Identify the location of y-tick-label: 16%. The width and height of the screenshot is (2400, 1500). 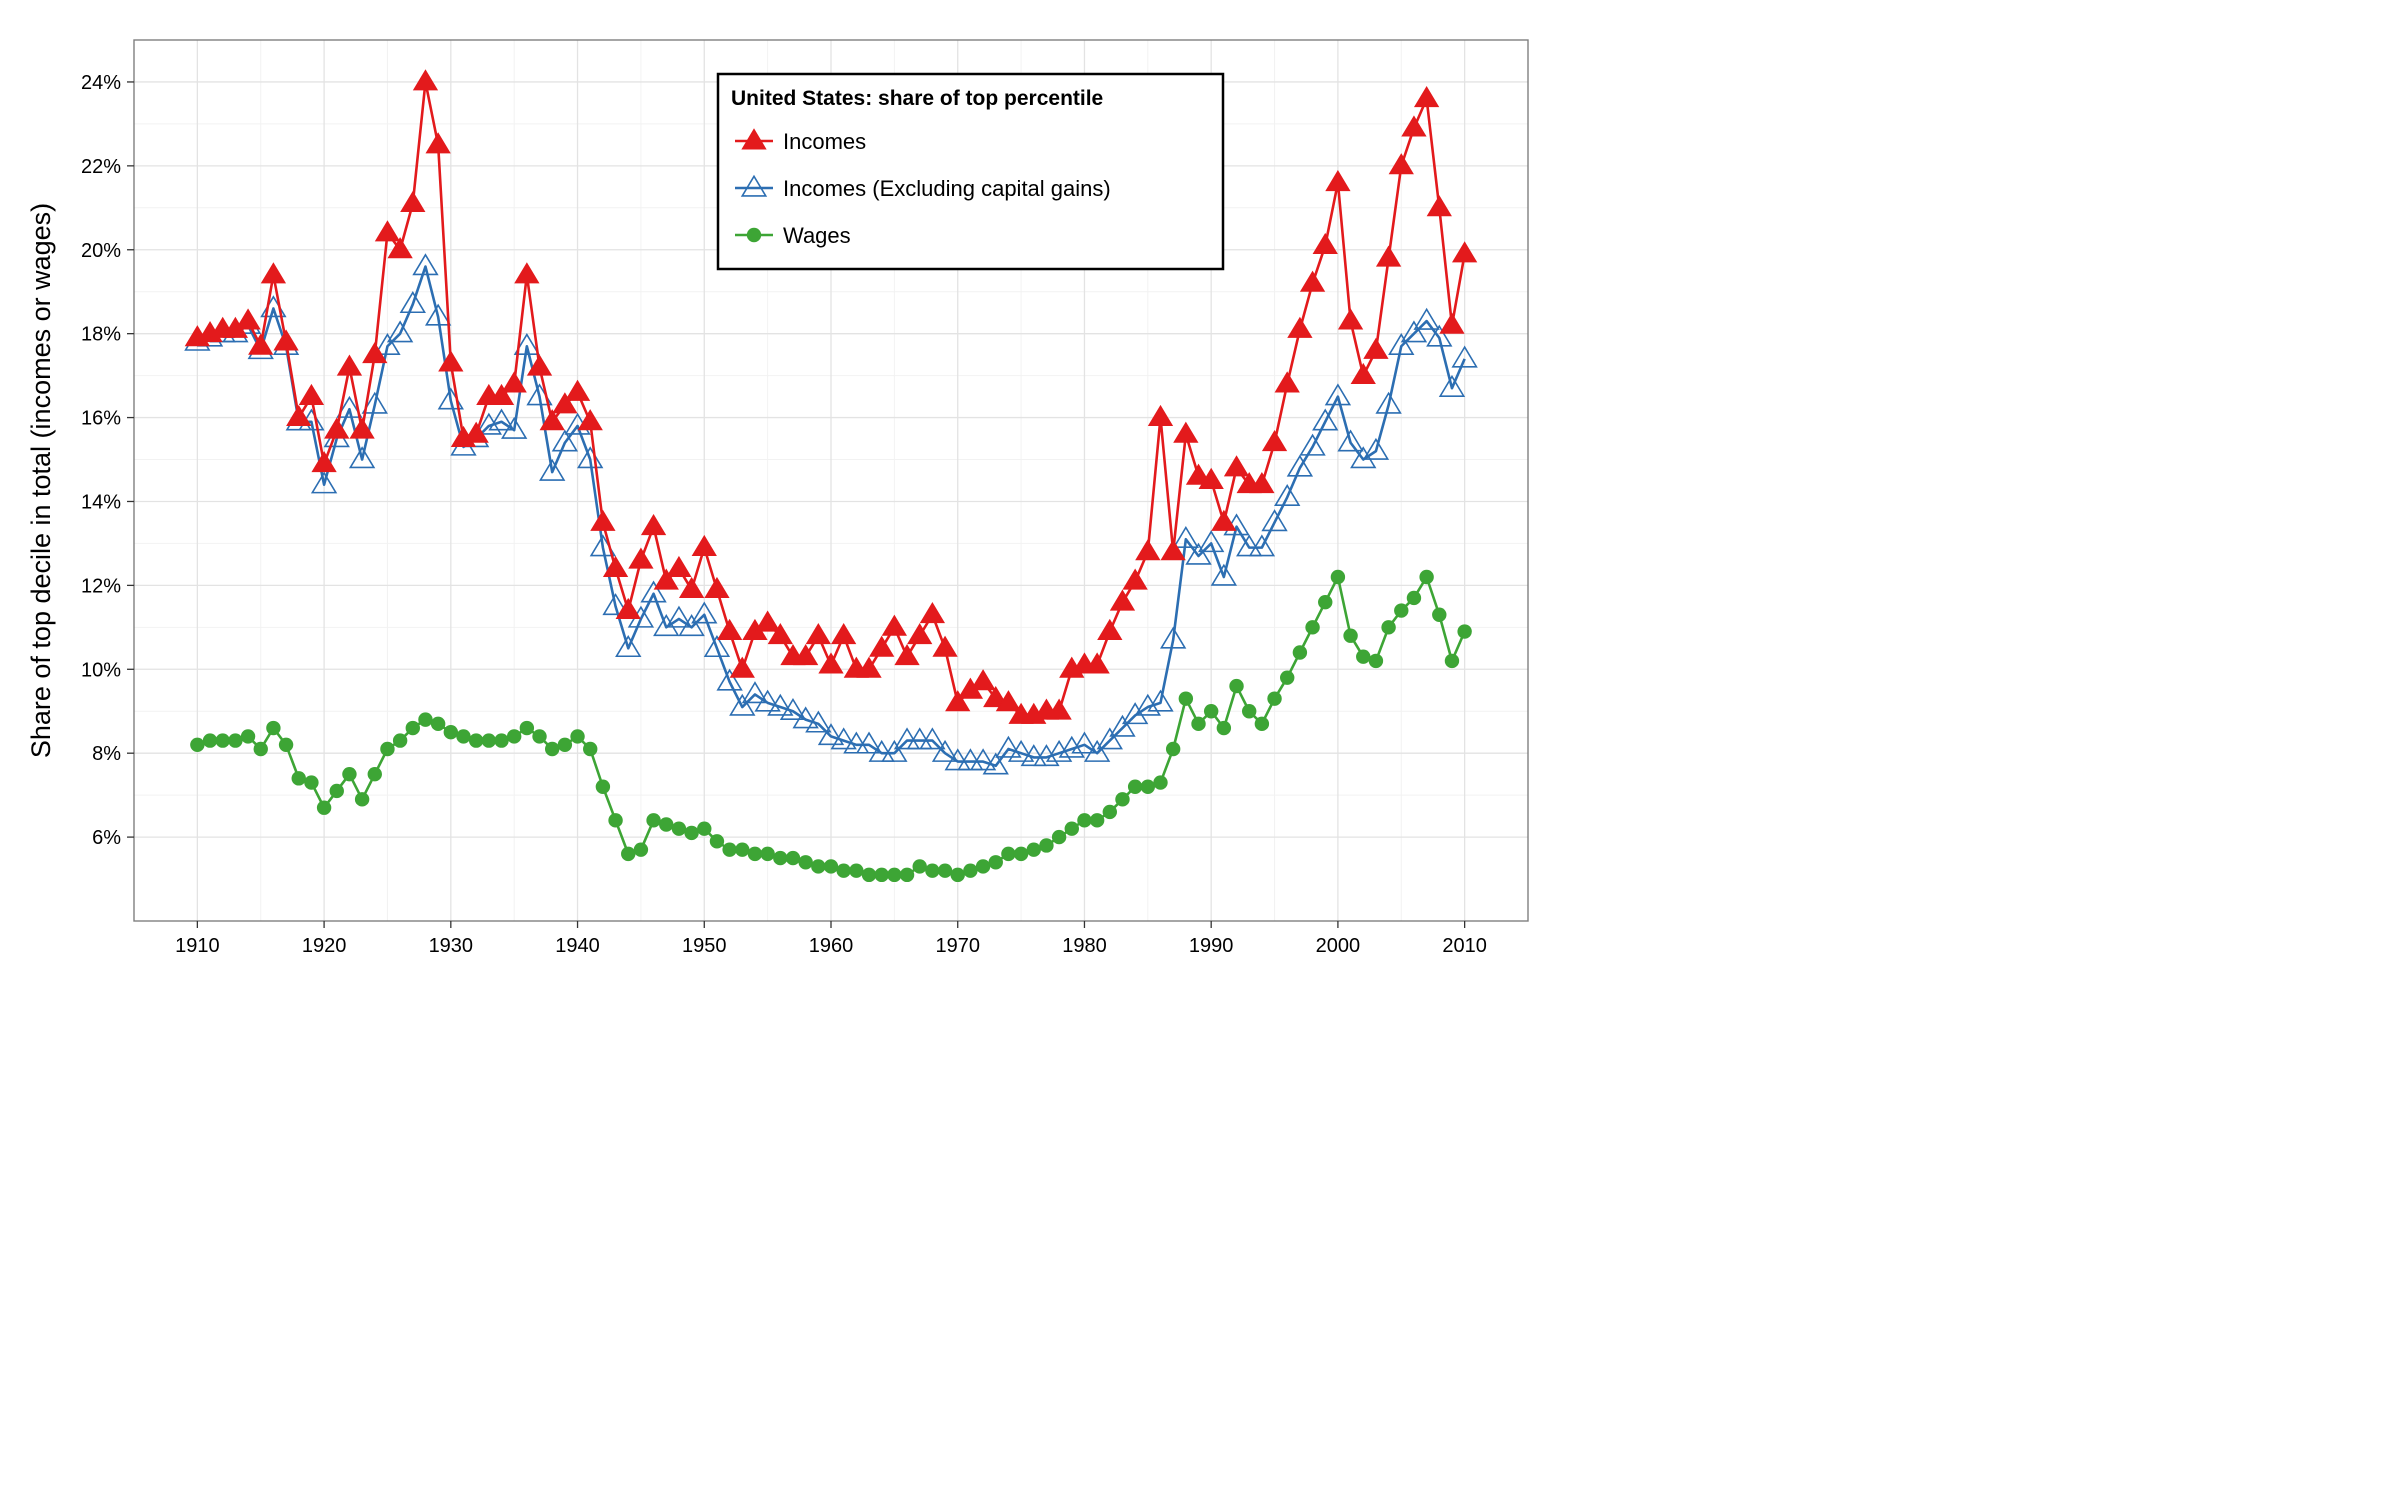
(101, 419).